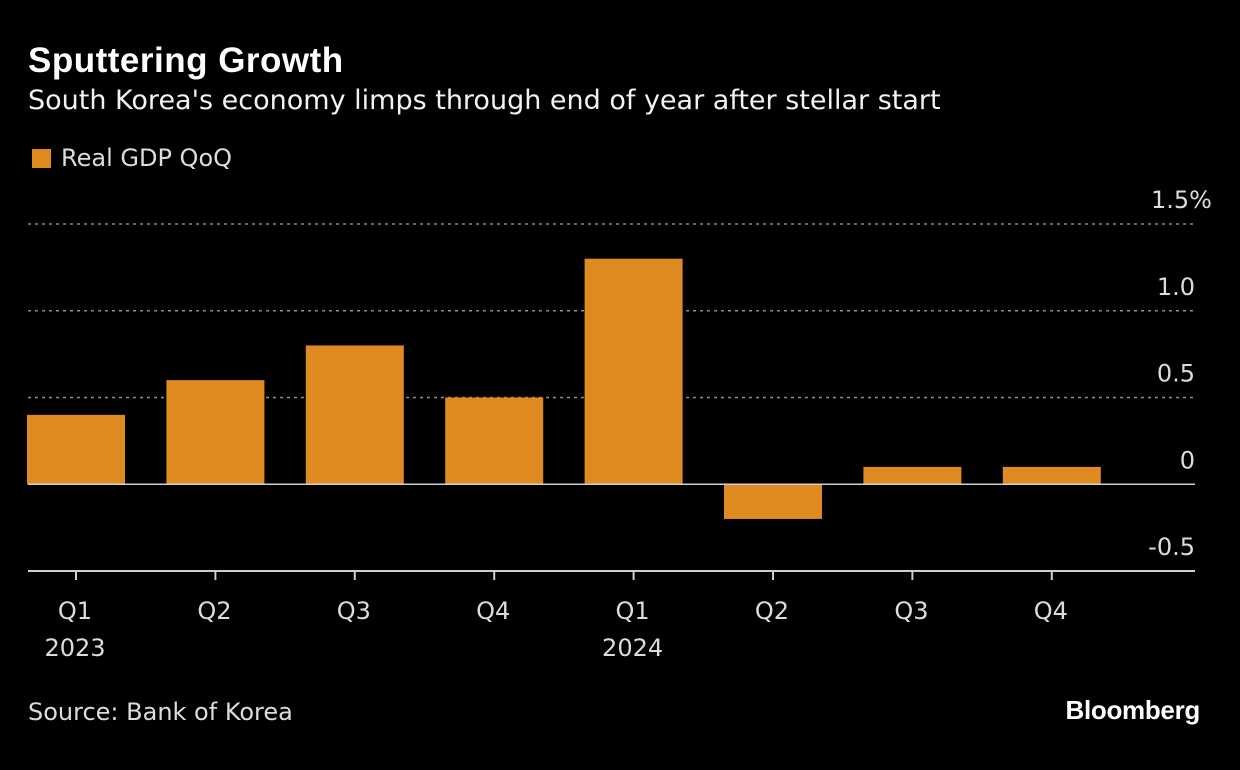 This screenshot has width=1240, height=770. What do you see at coordinates (1171, 547) in the screenshot?
I see `y-tick-label: -0.5` at bounding box center [1171, 547].